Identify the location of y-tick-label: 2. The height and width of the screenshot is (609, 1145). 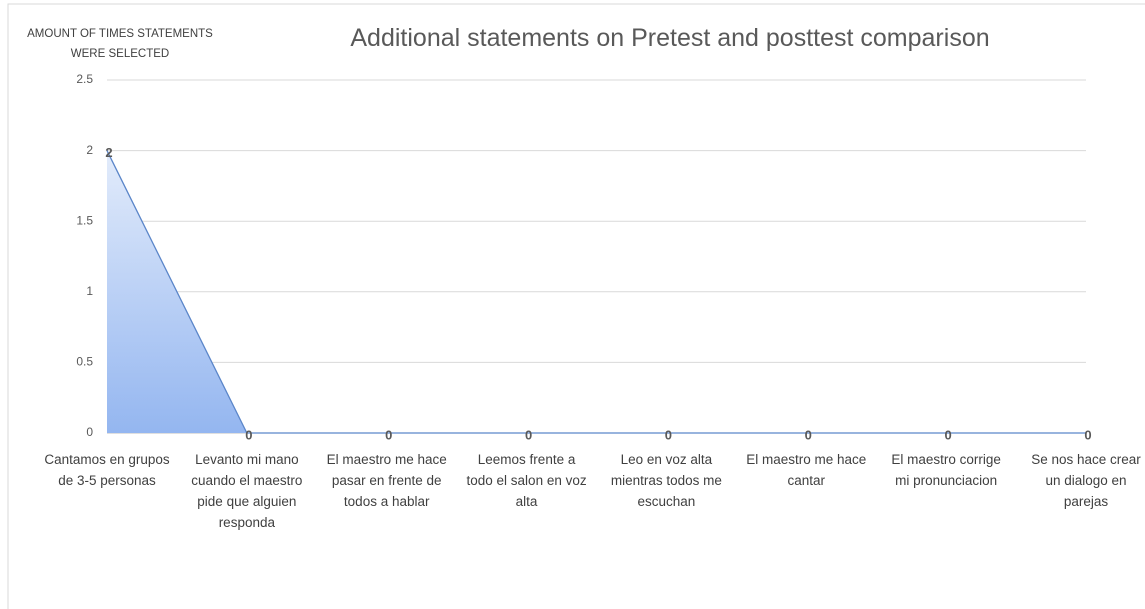
(89, 150).